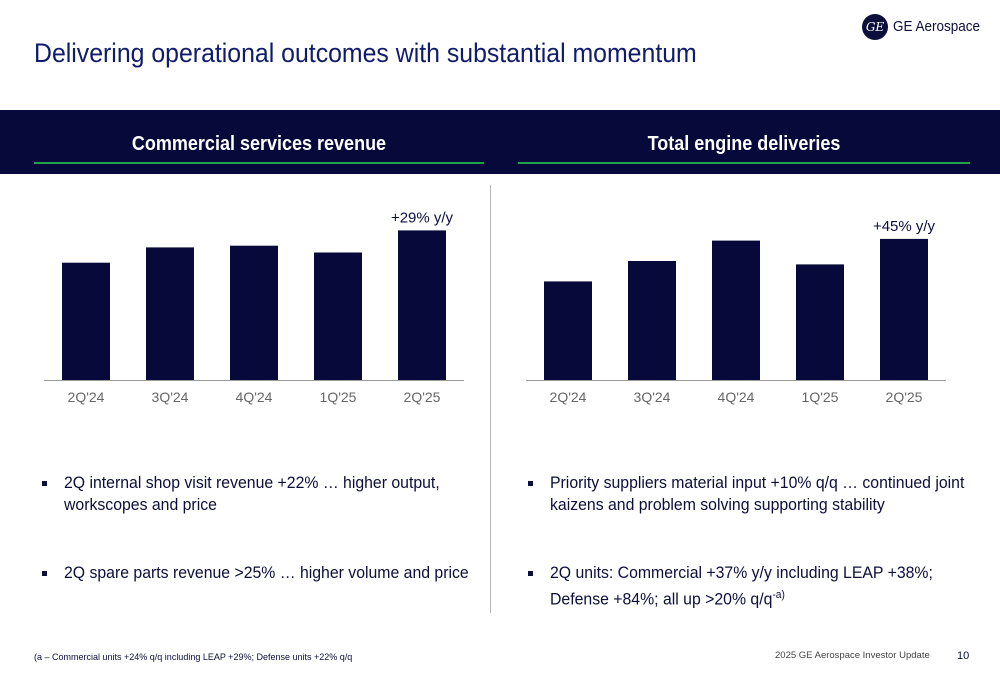 The height and width of the screenshot is (685, 1000). What do you see at coordinates (744, 144) in the screenshot?
I see `chart-title-engine-deliveries: Total engine deliveries` at bounding box center [744, 144].